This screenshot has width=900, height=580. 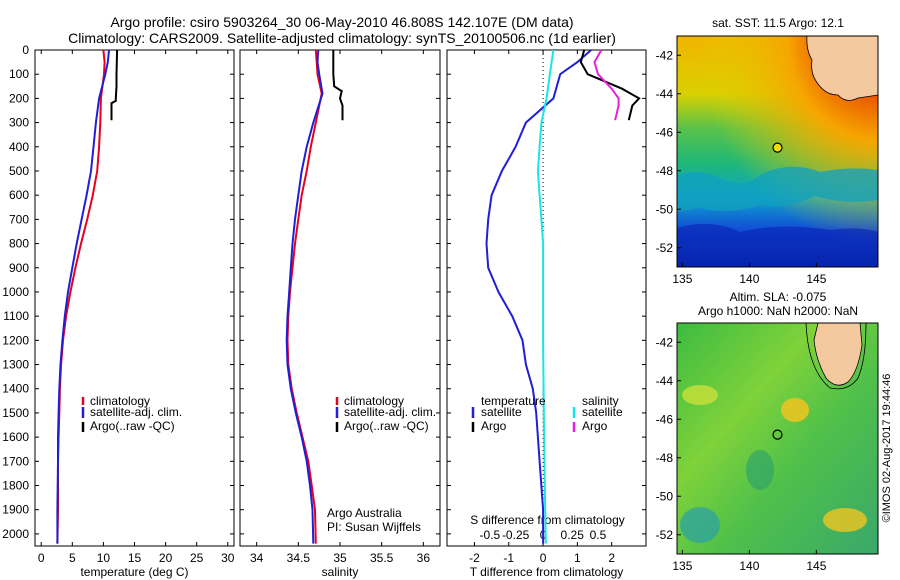 What do you see at coordinates (573, 535) in the screenshot?
I see `secondary-tick-label: 0.25` at bounding box center [573, 535].